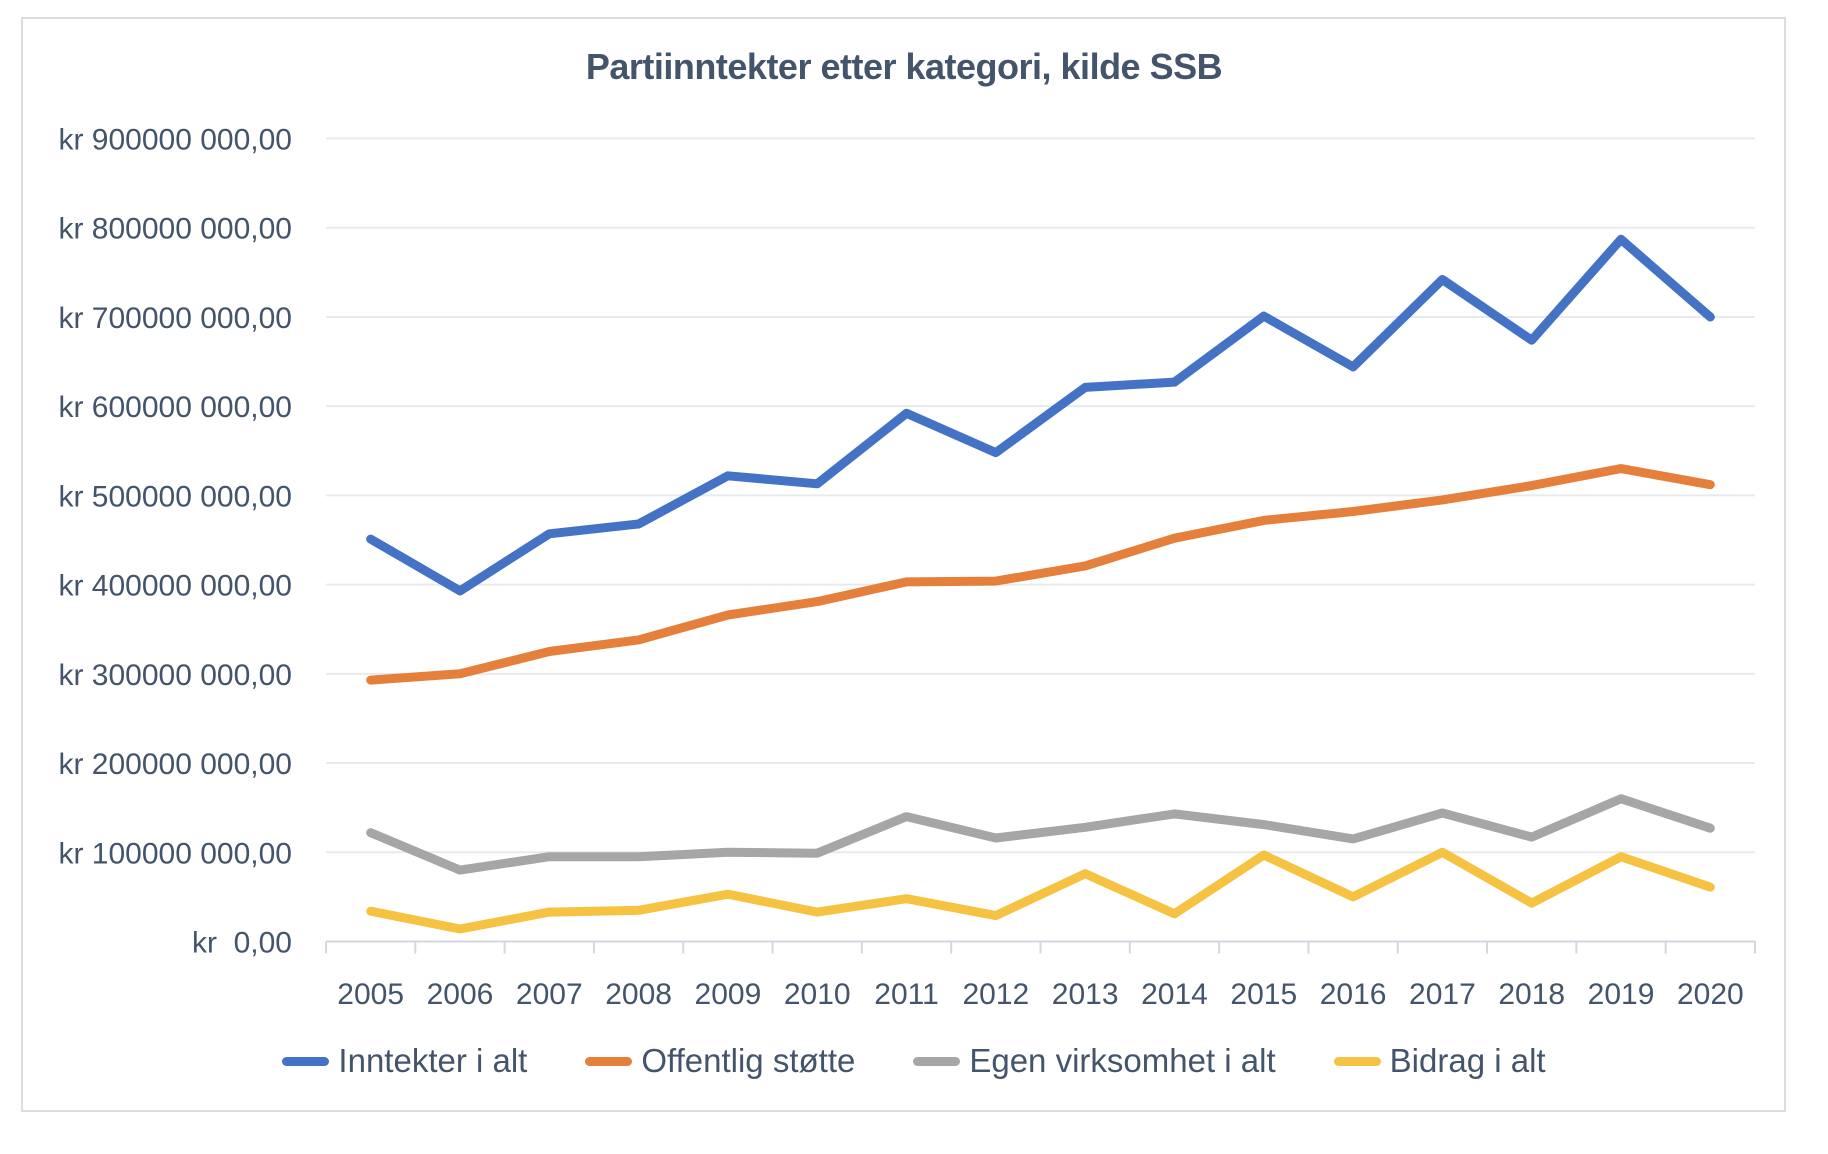  Describe the element at coordinates (1467, 1060) in the screenshot. I see `legend-label: Bidrag i alt` at that location.